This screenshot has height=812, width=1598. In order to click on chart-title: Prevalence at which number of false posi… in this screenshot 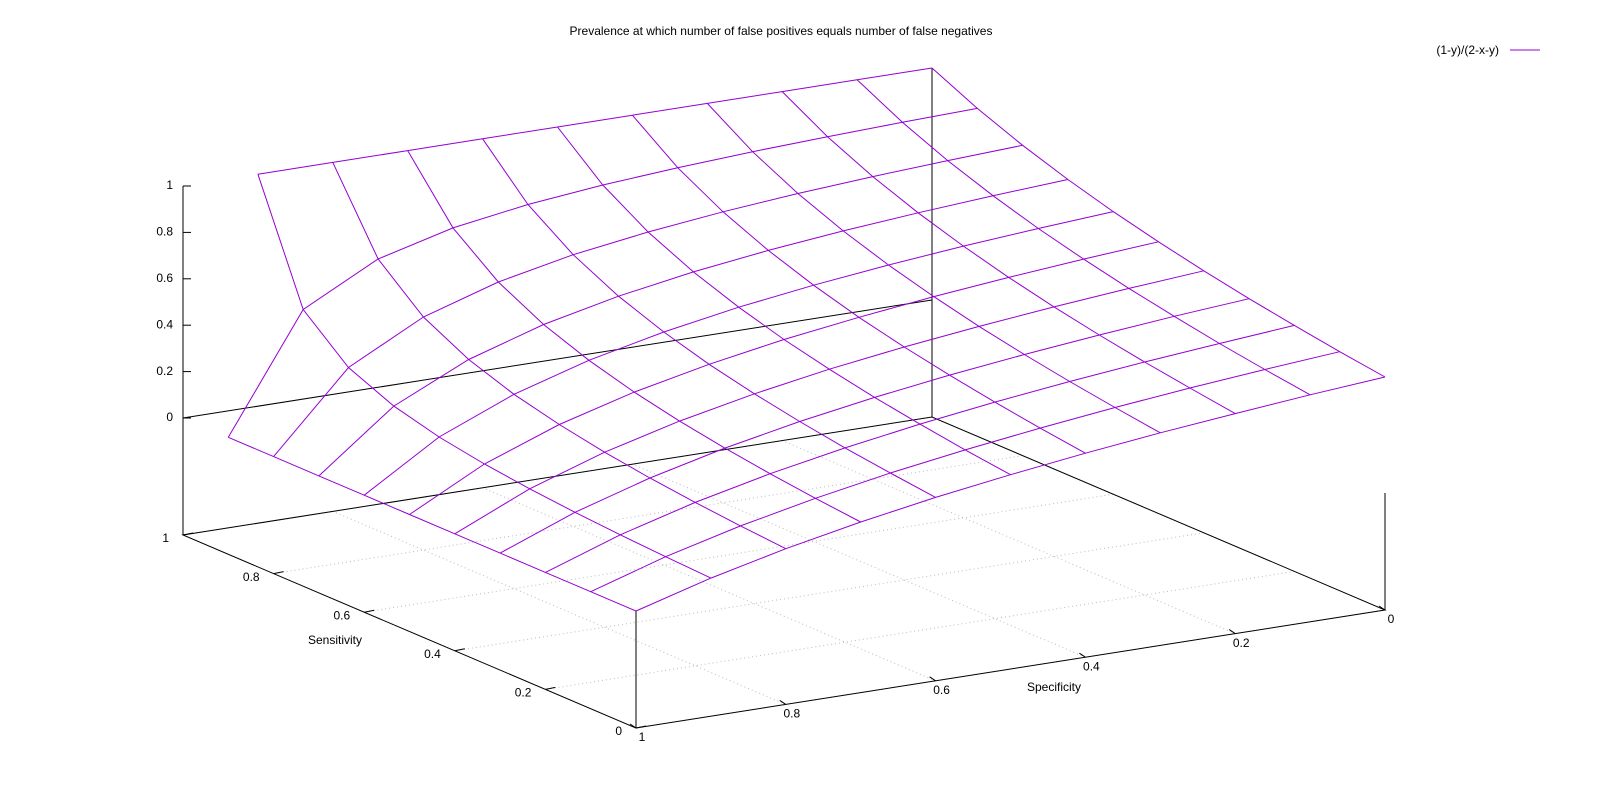, I will do `click(781, 31)`.